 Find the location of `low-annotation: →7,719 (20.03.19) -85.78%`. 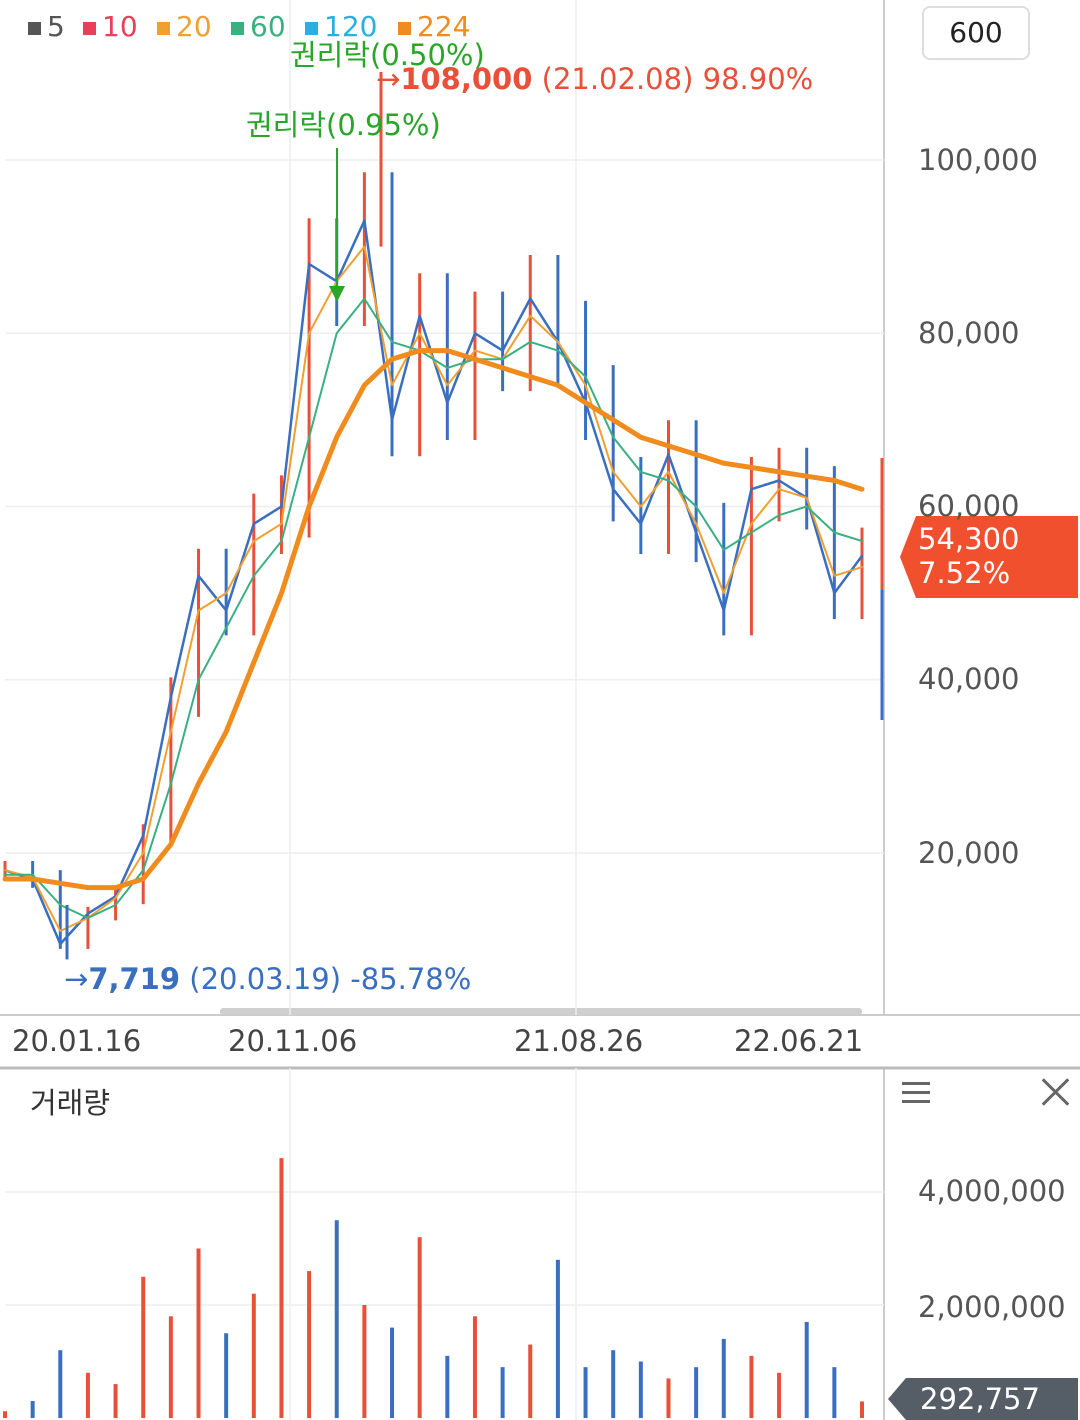

low-annotation: →7,719 (20.03.19) -85.78% is located at coordinates (267, 979).